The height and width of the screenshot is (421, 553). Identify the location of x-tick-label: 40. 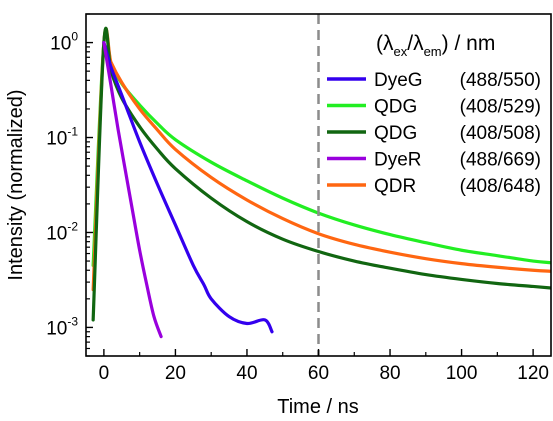
(246, 373).